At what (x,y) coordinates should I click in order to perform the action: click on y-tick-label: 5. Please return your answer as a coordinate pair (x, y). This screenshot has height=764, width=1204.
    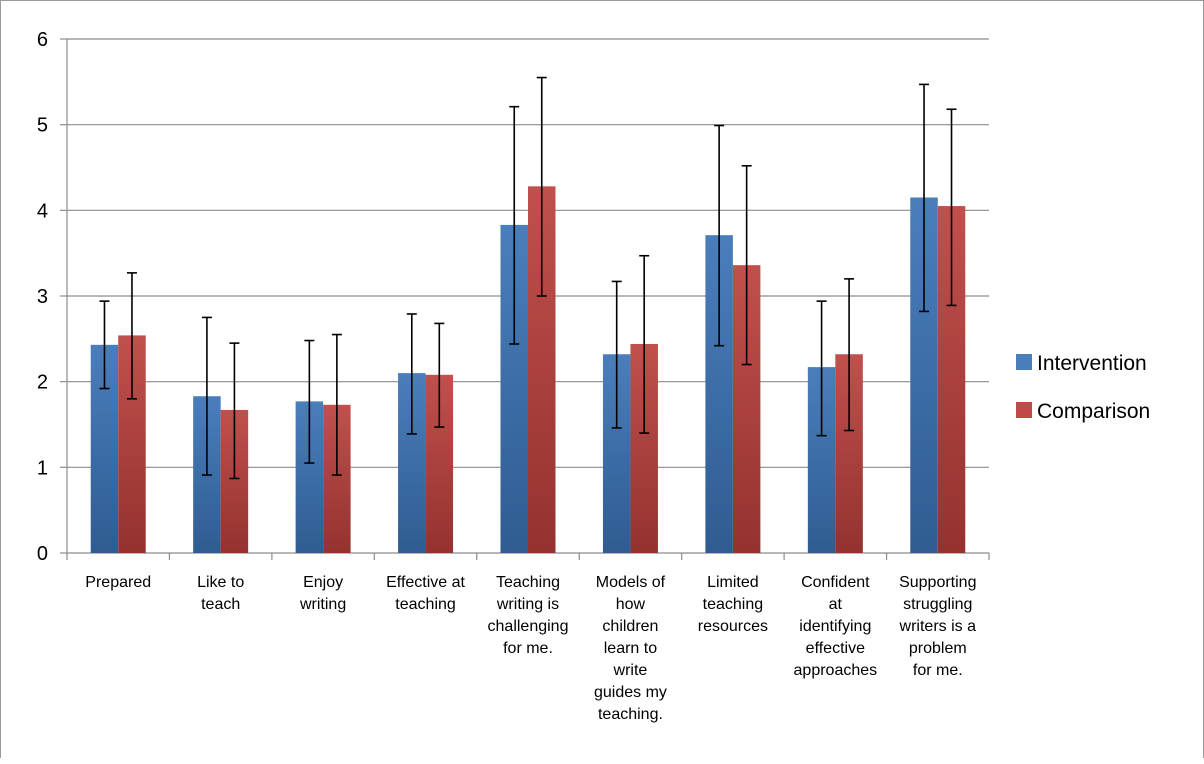
    Looking at the image, I should click on (42, 126).